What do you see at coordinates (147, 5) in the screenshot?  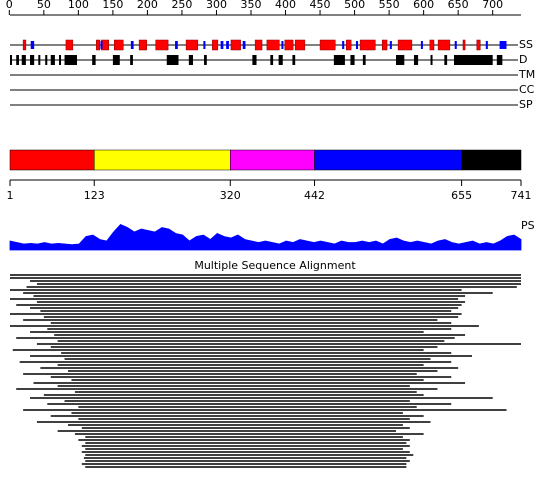 I see `ruler-label: 200` at bounding box center [147, 5].